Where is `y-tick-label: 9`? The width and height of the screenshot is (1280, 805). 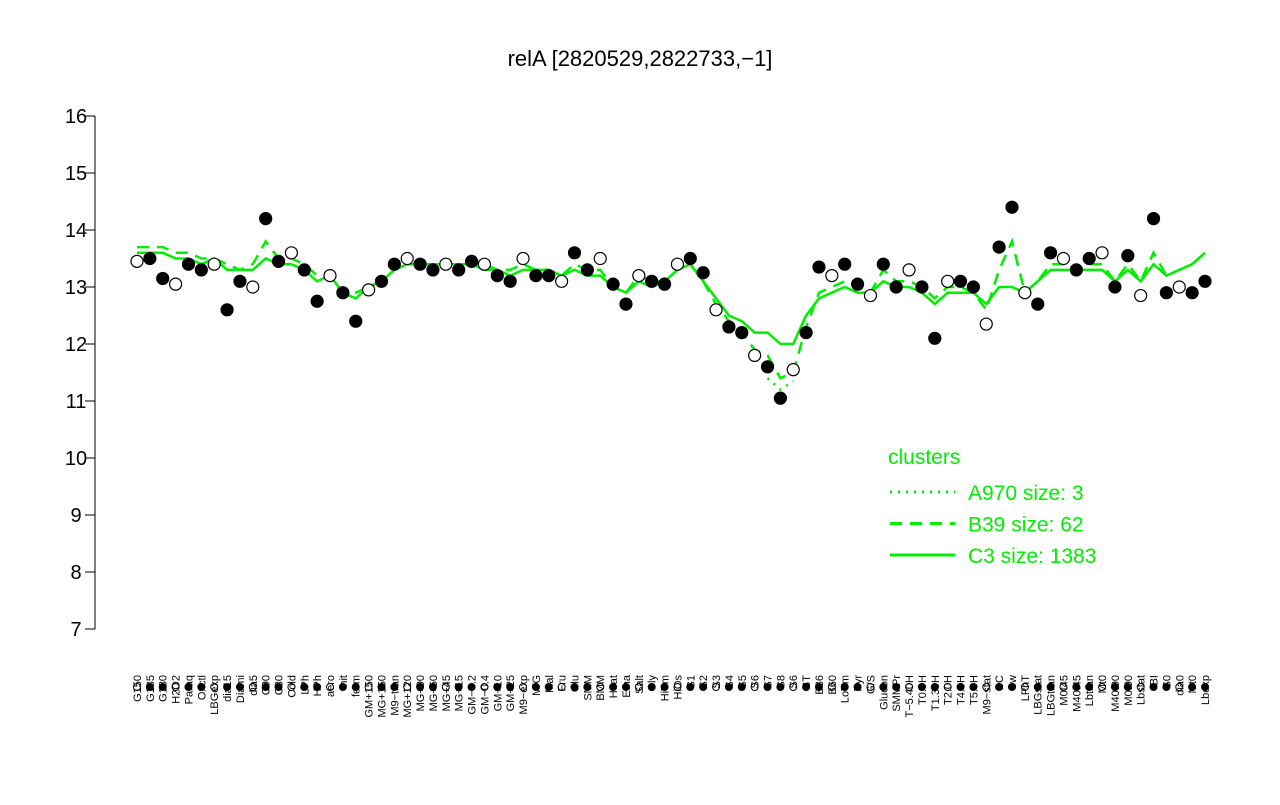 y-tick-label: 9 is located at coordinates (75, 516).